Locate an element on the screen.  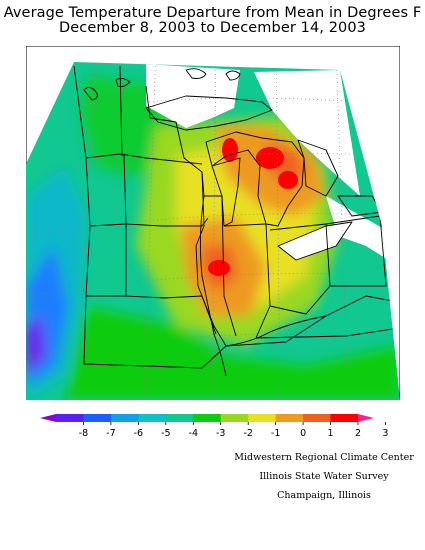
legend-arrow-low is located at coordinates (48, 418).